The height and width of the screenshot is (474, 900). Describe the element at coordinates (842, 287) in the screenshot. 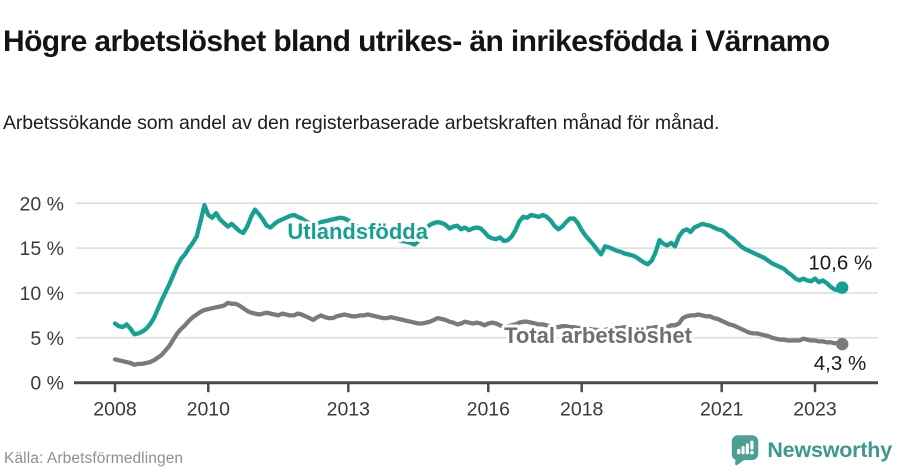

I see `series-end-dot-utlandsf-dda` at that location.